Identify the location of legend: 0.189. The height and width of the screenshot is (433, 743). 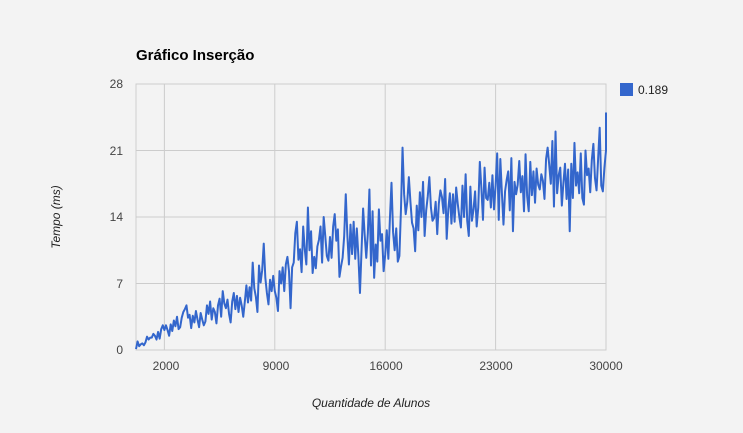
(644, 90).